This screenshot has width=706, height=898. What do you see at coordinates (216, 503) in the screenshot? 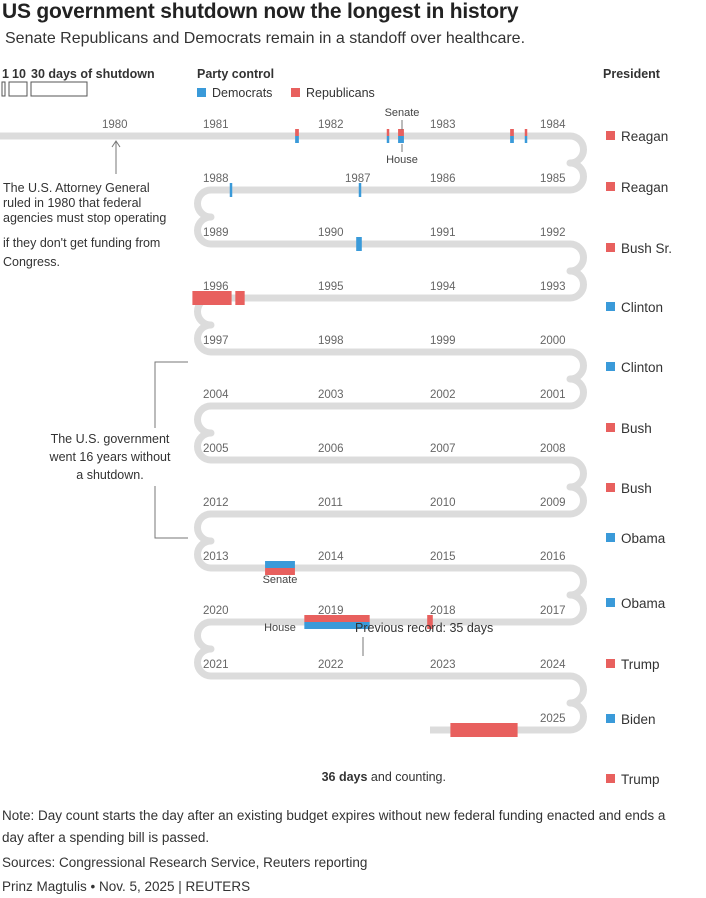
I see `year-label-2012: 2012` at bounding box center [216, 503].